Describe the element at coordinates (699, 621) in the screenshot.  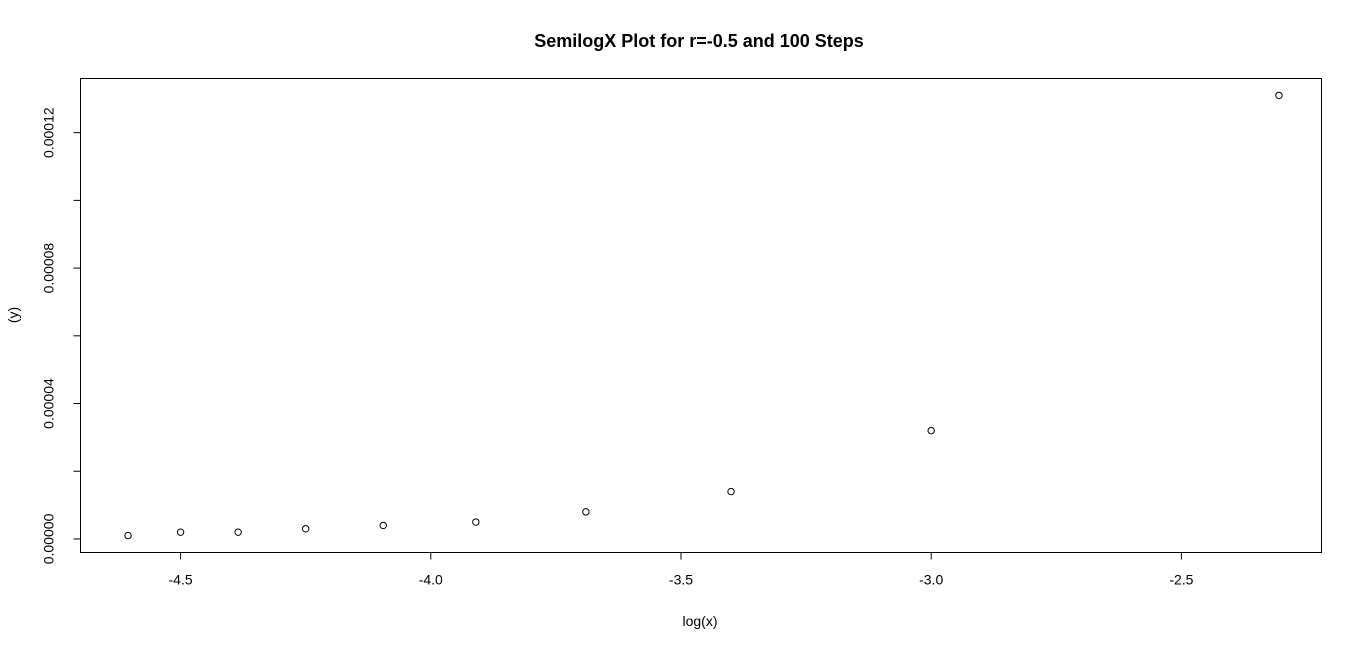
I see `x-axis-label: log(x)` at that location.